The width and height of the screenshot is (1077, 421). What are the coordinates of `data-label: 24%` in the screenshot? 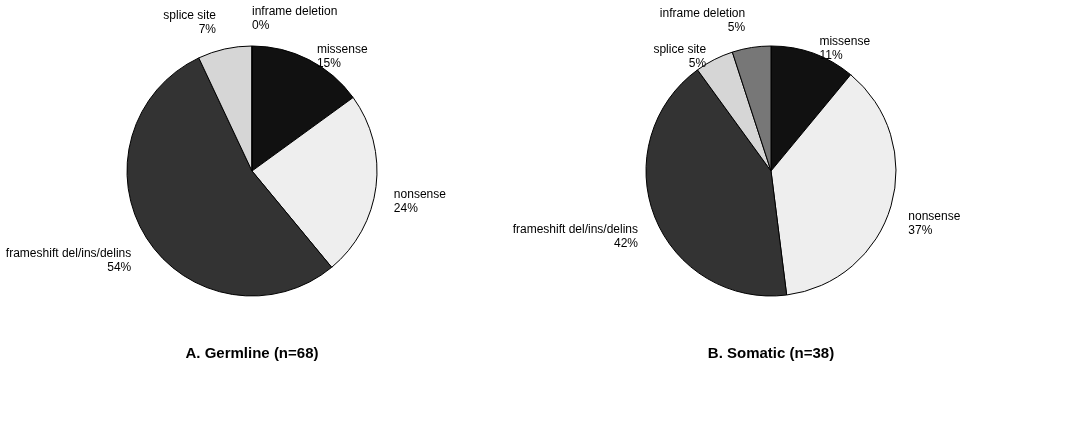 It's located at (406, 207).